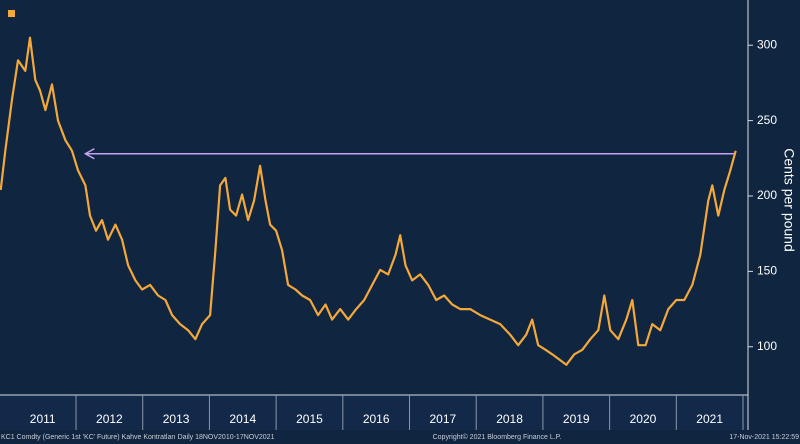 The height and width of the screenshot is (444, 800). I want to click on y-tick-label: 200, so click(767, 195).